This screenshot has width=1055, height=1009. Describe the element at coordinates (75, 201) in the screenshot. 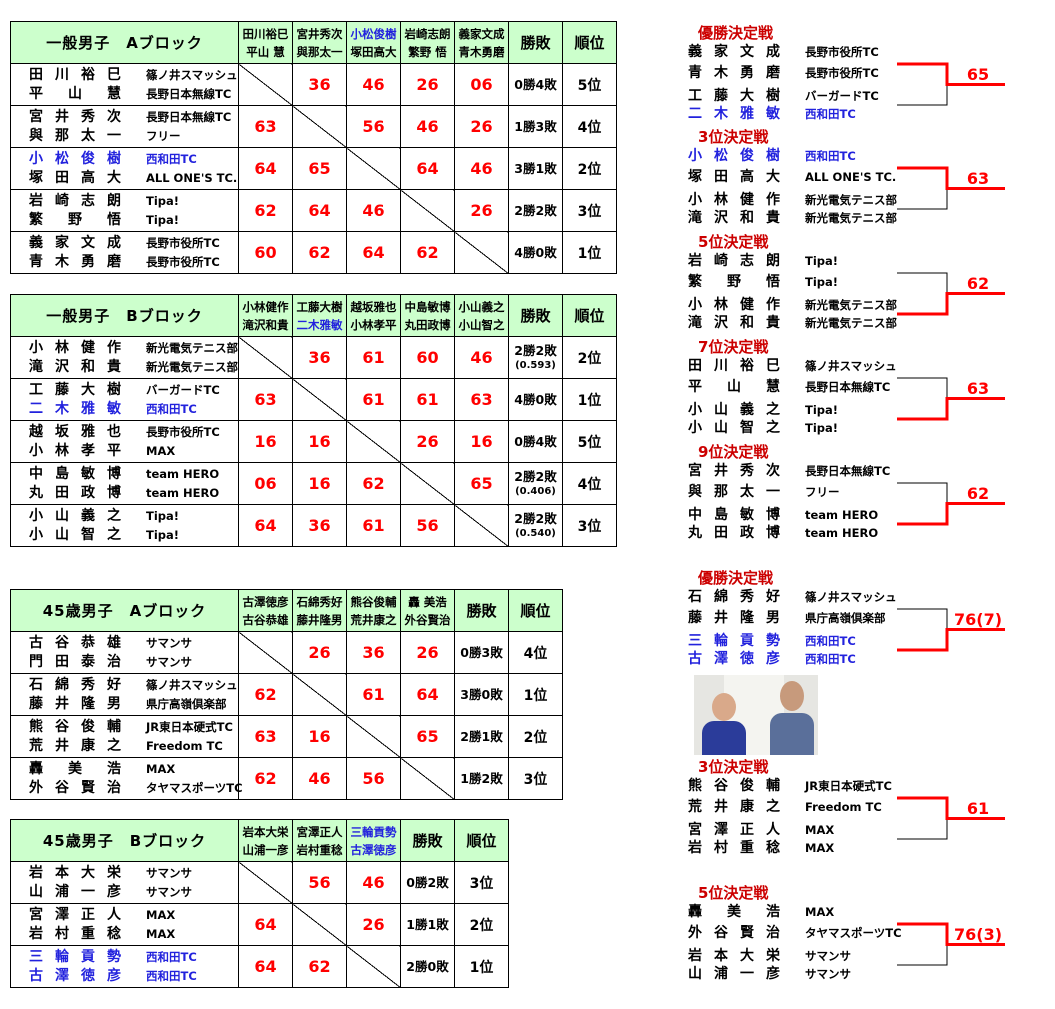

I see `player-name: 岩崎志朗` at that location.